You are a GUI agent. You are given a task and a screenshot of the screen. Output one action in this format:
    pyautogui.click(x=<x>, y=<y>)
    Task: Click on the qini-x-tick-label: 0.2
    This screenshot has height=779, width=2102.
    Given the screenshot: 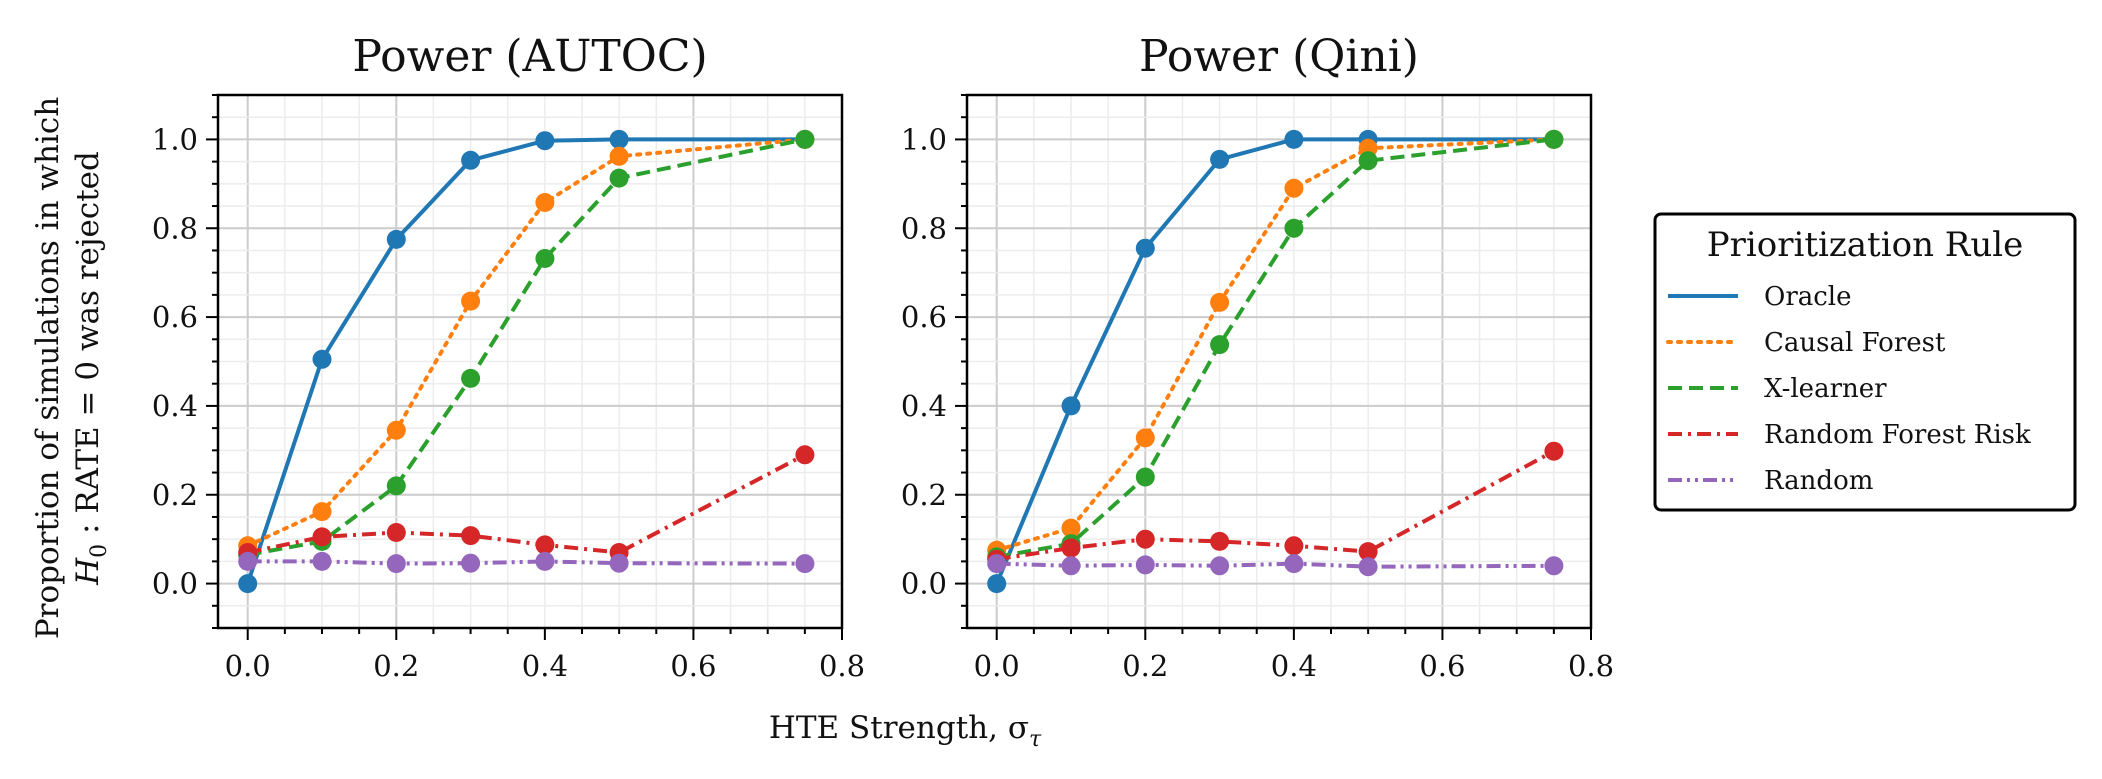 What is the action you would take?
    pyautogui.click(x=1145, y=666)
    